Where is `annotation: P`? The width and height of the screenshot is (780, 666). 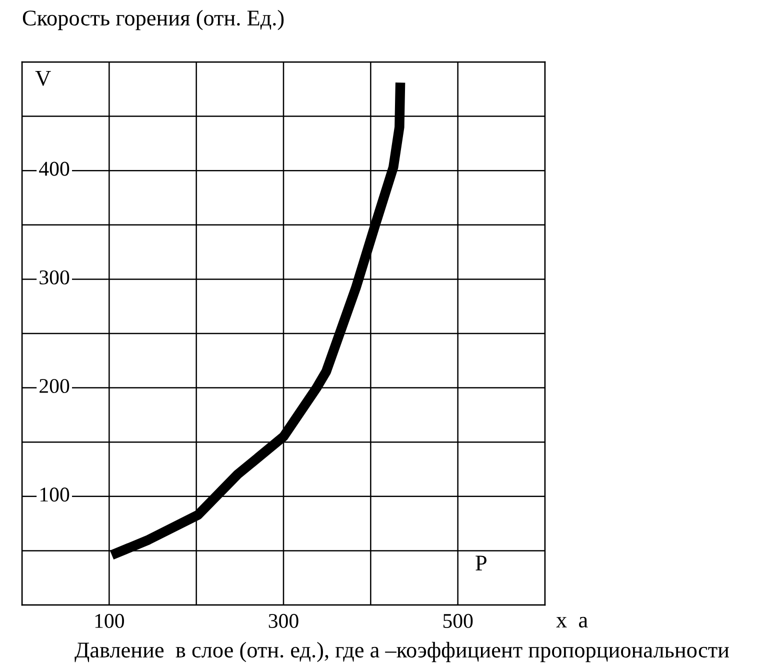
annotation: P is located at coordinates (481, 563).